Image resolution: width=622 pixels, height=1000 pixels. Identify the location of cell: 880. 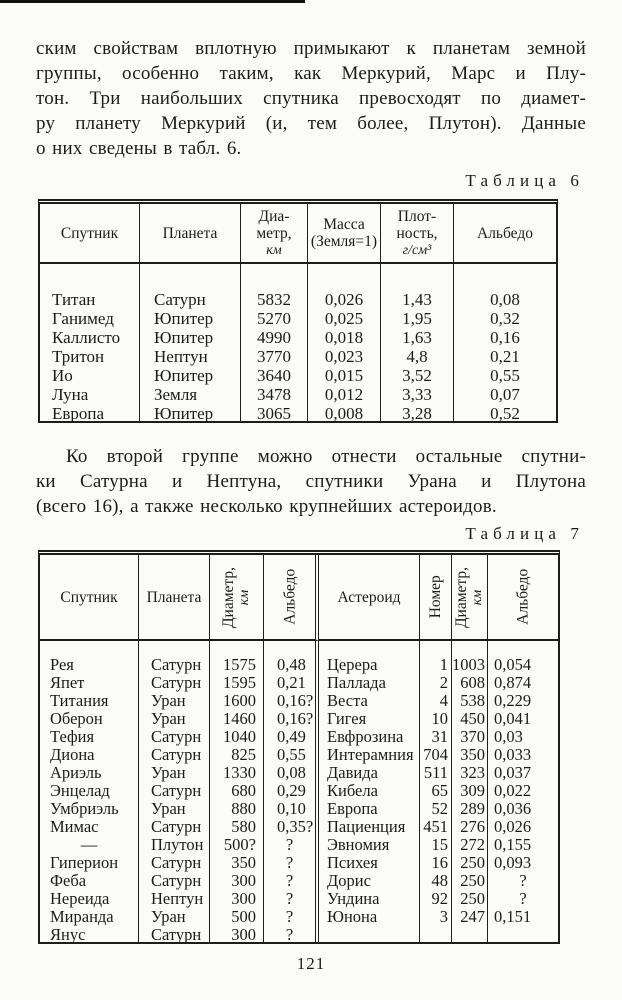
(237, 808).